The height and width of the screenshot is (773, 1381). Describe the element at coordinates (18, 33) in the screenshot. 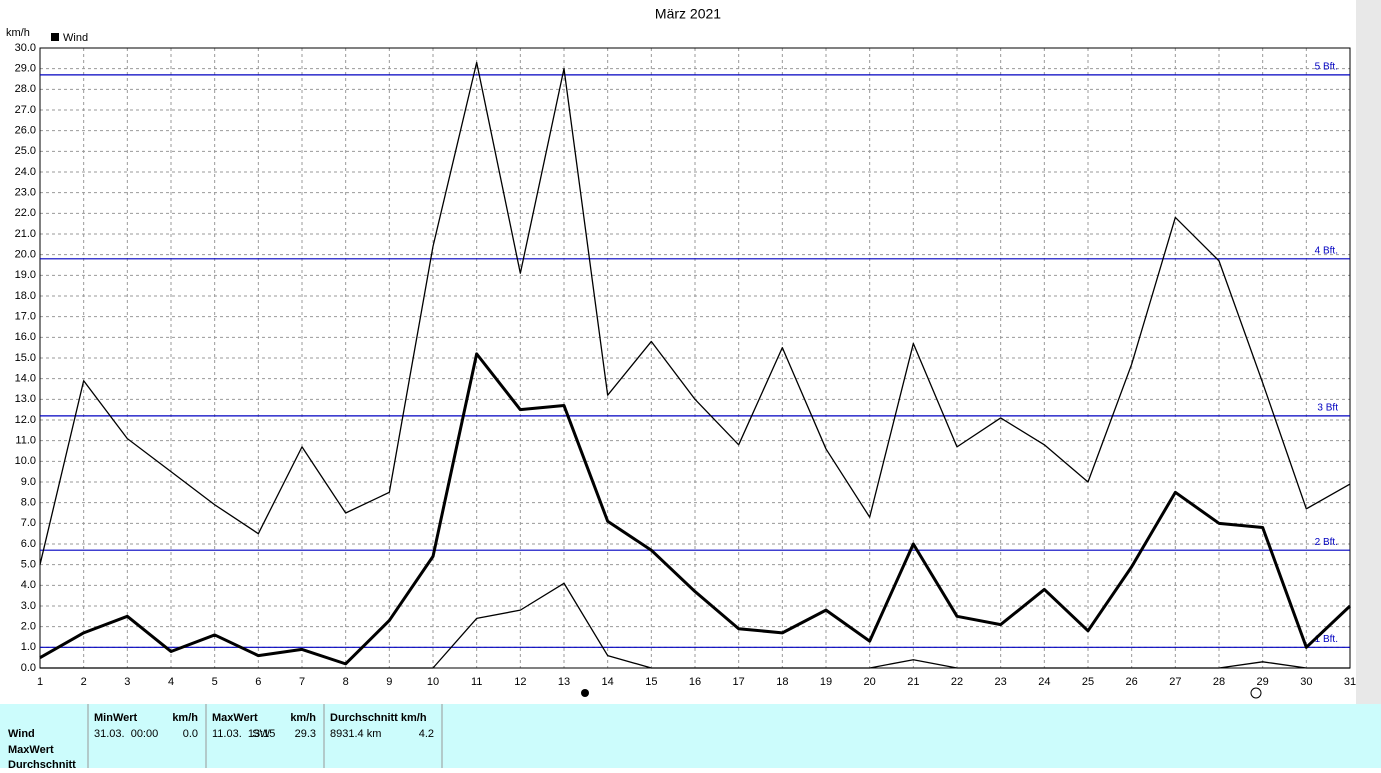

I see `y-unit: km/h` at that location.